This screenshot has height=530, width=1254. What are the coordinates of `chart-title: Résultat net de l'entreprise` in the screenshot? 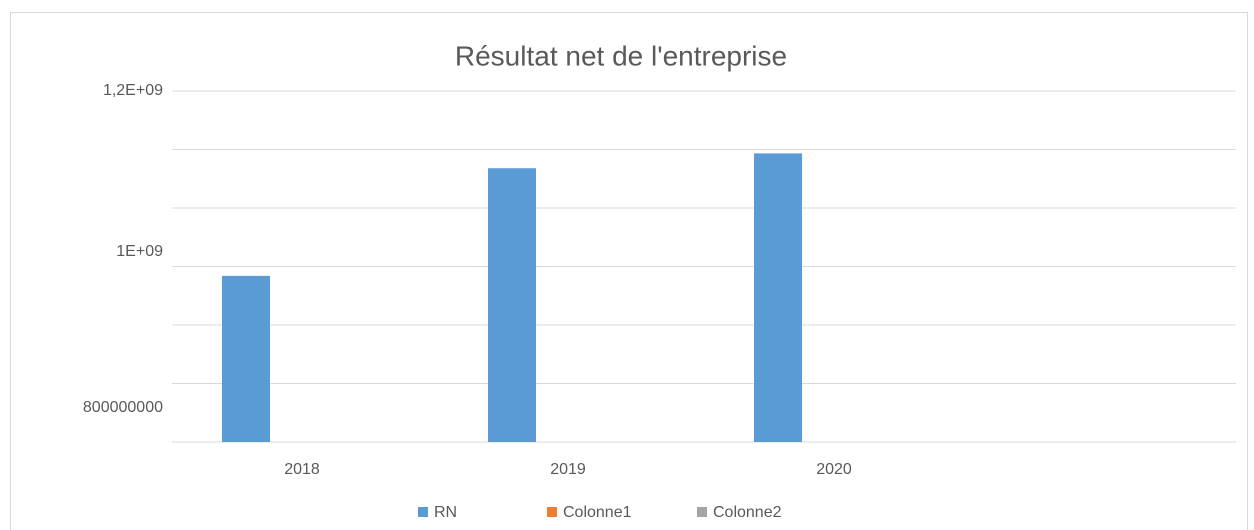 It's located at (621, 55).